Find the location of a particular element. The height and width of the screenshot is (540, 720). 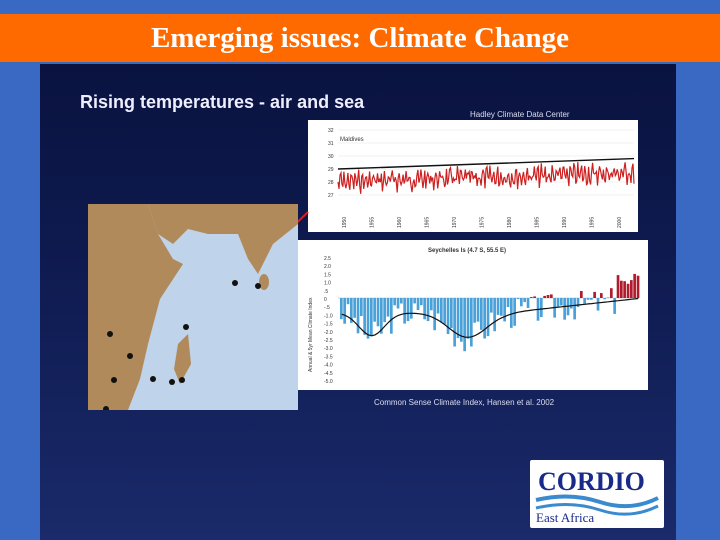

maldives-series is located at coordinates (486, 178).